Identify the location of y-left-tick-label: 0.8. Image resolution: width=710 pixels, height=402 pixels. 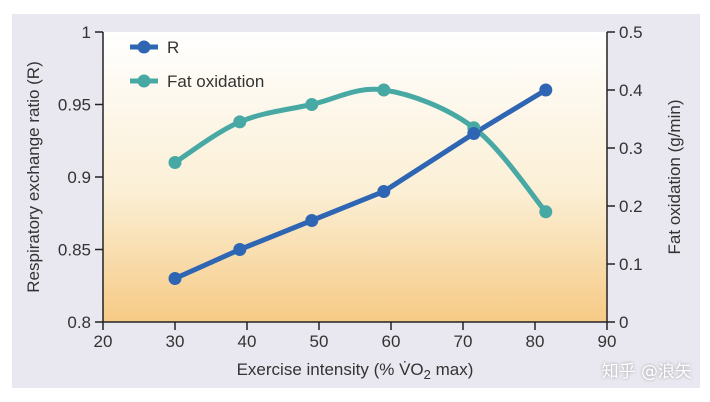
(79, 322).